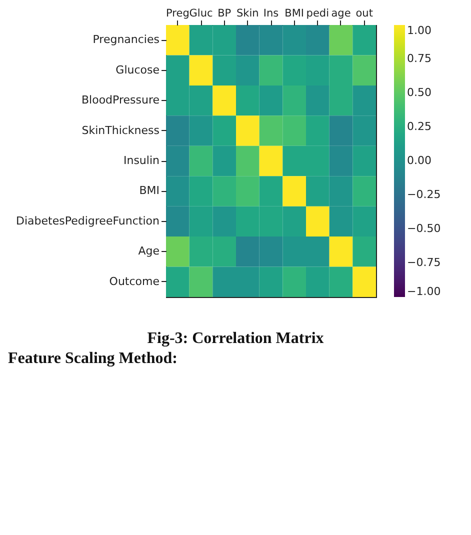 Image resolution: width=471 pixels, height=535 pixels. I want to click on y-tick-label: Pregnancies, so click(126, 39).